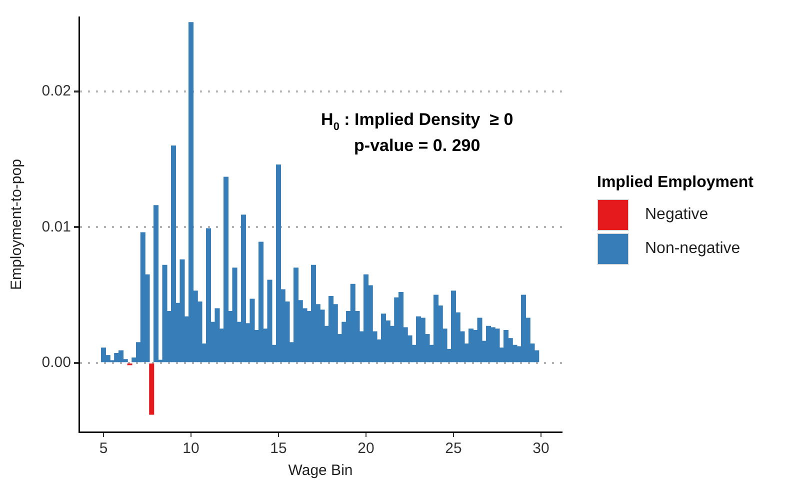 This screenshot has width=786, height=488. What do you see at coordinates (541, 449) in the screenshot?
I see `x-tick-label: 30` at bounding box center [541, 449].